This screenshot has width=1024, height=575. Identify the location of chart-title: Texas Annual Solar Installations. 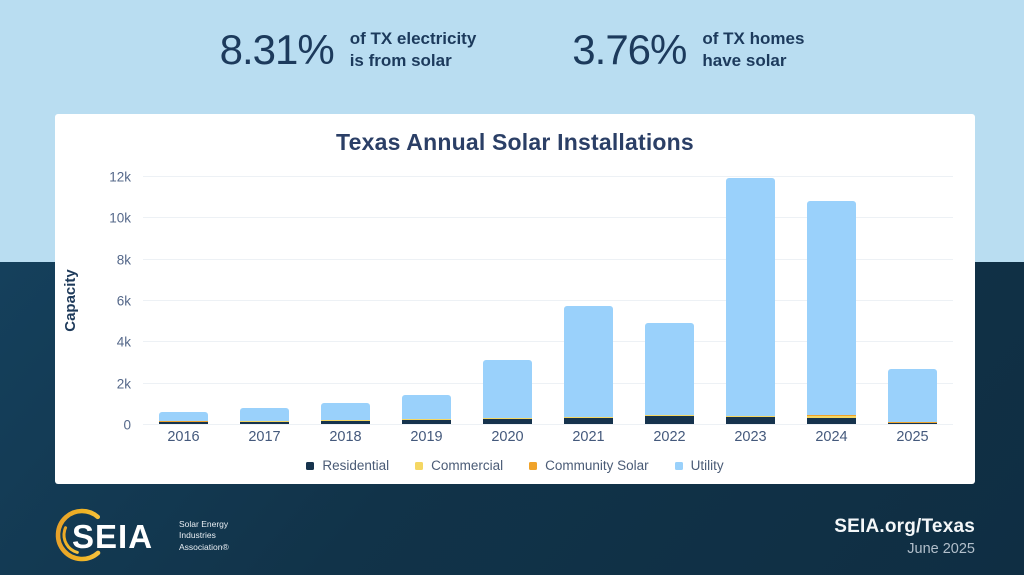
(515, 142).